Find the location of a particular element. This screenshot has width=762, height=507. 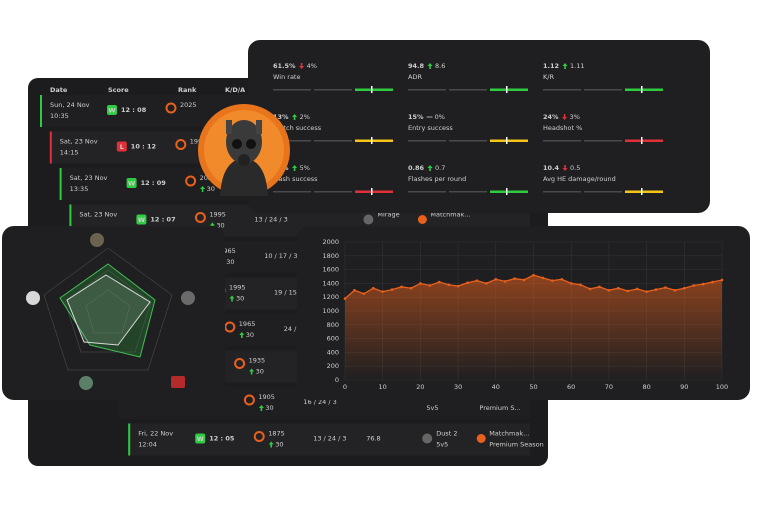

match-time: 10:35 is located at coordinates (59, 116).